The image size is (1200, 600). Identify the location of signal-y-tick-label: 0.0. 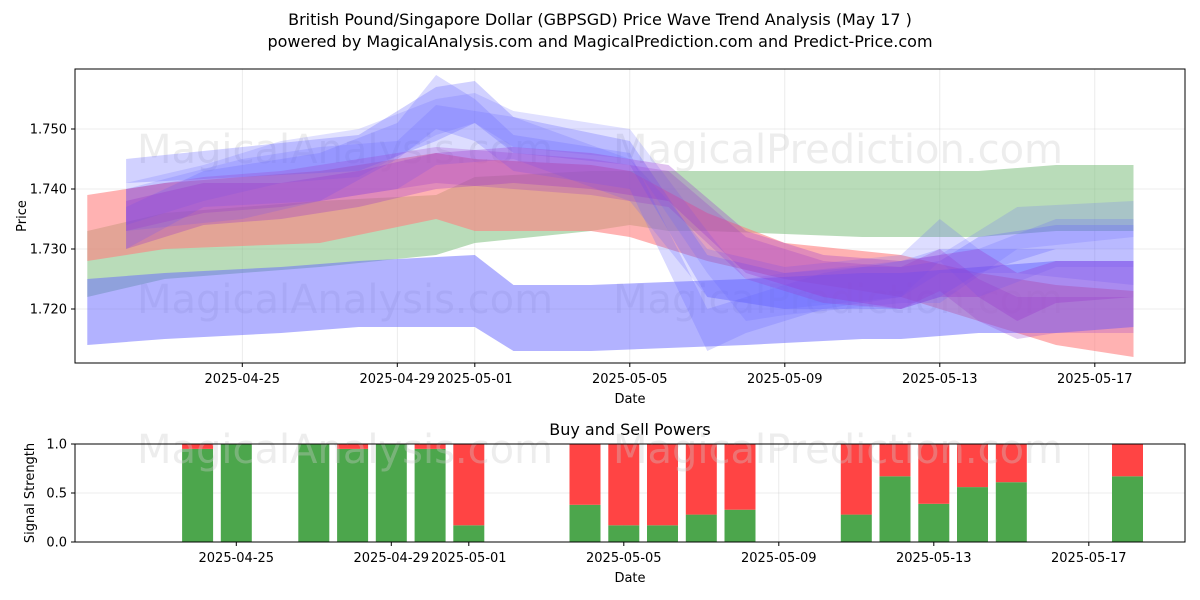
(56, 543).